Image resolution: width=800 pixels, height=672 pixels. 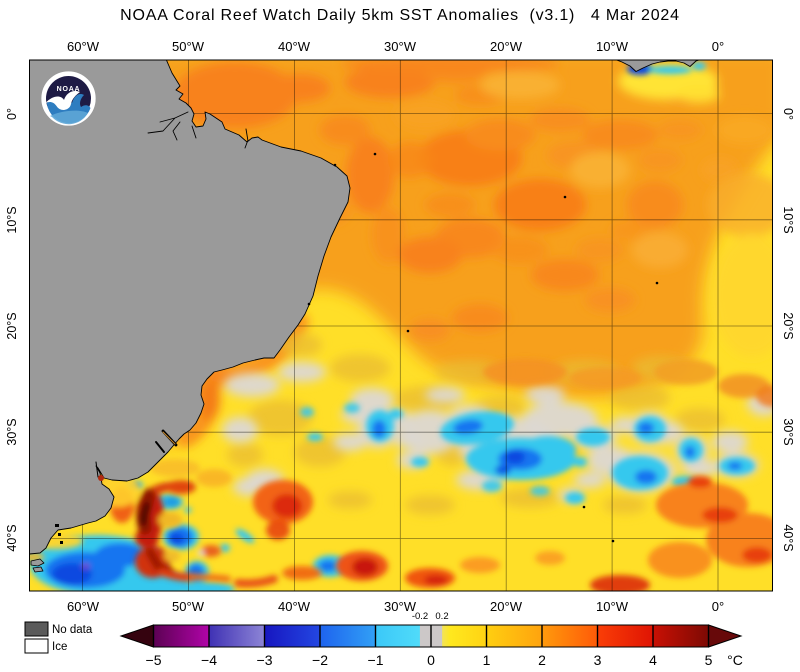 What do you see at coordinates (420, 616) in the screenshot?
I see `svg-text: -0.2` at bounding box center [420, 616].